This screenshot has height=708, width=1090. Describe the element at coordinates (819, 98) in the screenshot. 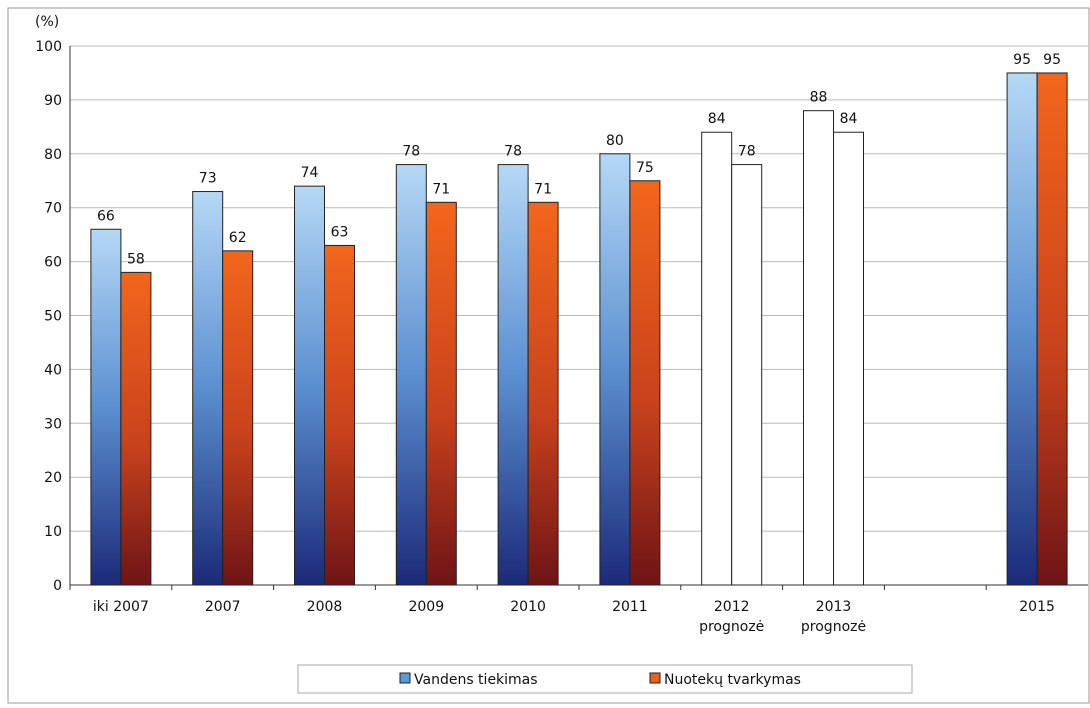

I see `value-label: 88` at that location.